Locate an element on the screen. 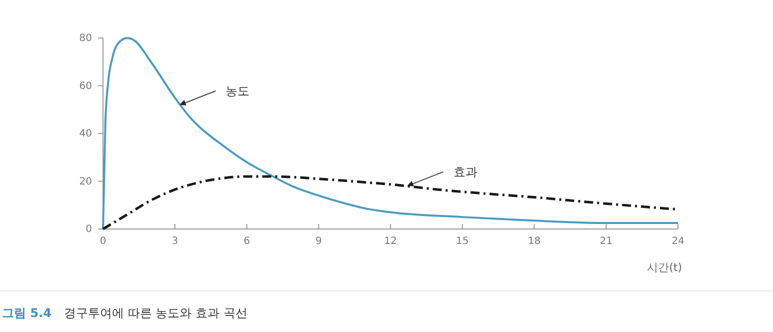 This screenshot has width=773, height=332. y-tick-label: 0 is located at coordinates (89, 230).